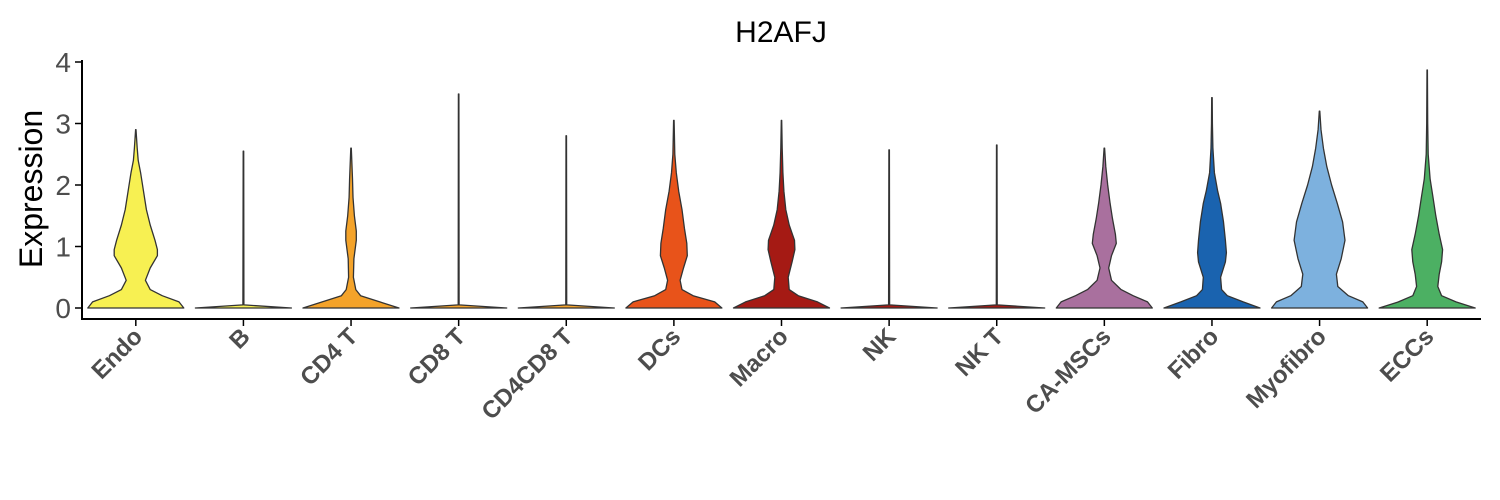 This screenshot has width=1500, height=500. Describe the element at coordinates (239, 338) in the screenshot. I see `x-tick-label: B` at that location.